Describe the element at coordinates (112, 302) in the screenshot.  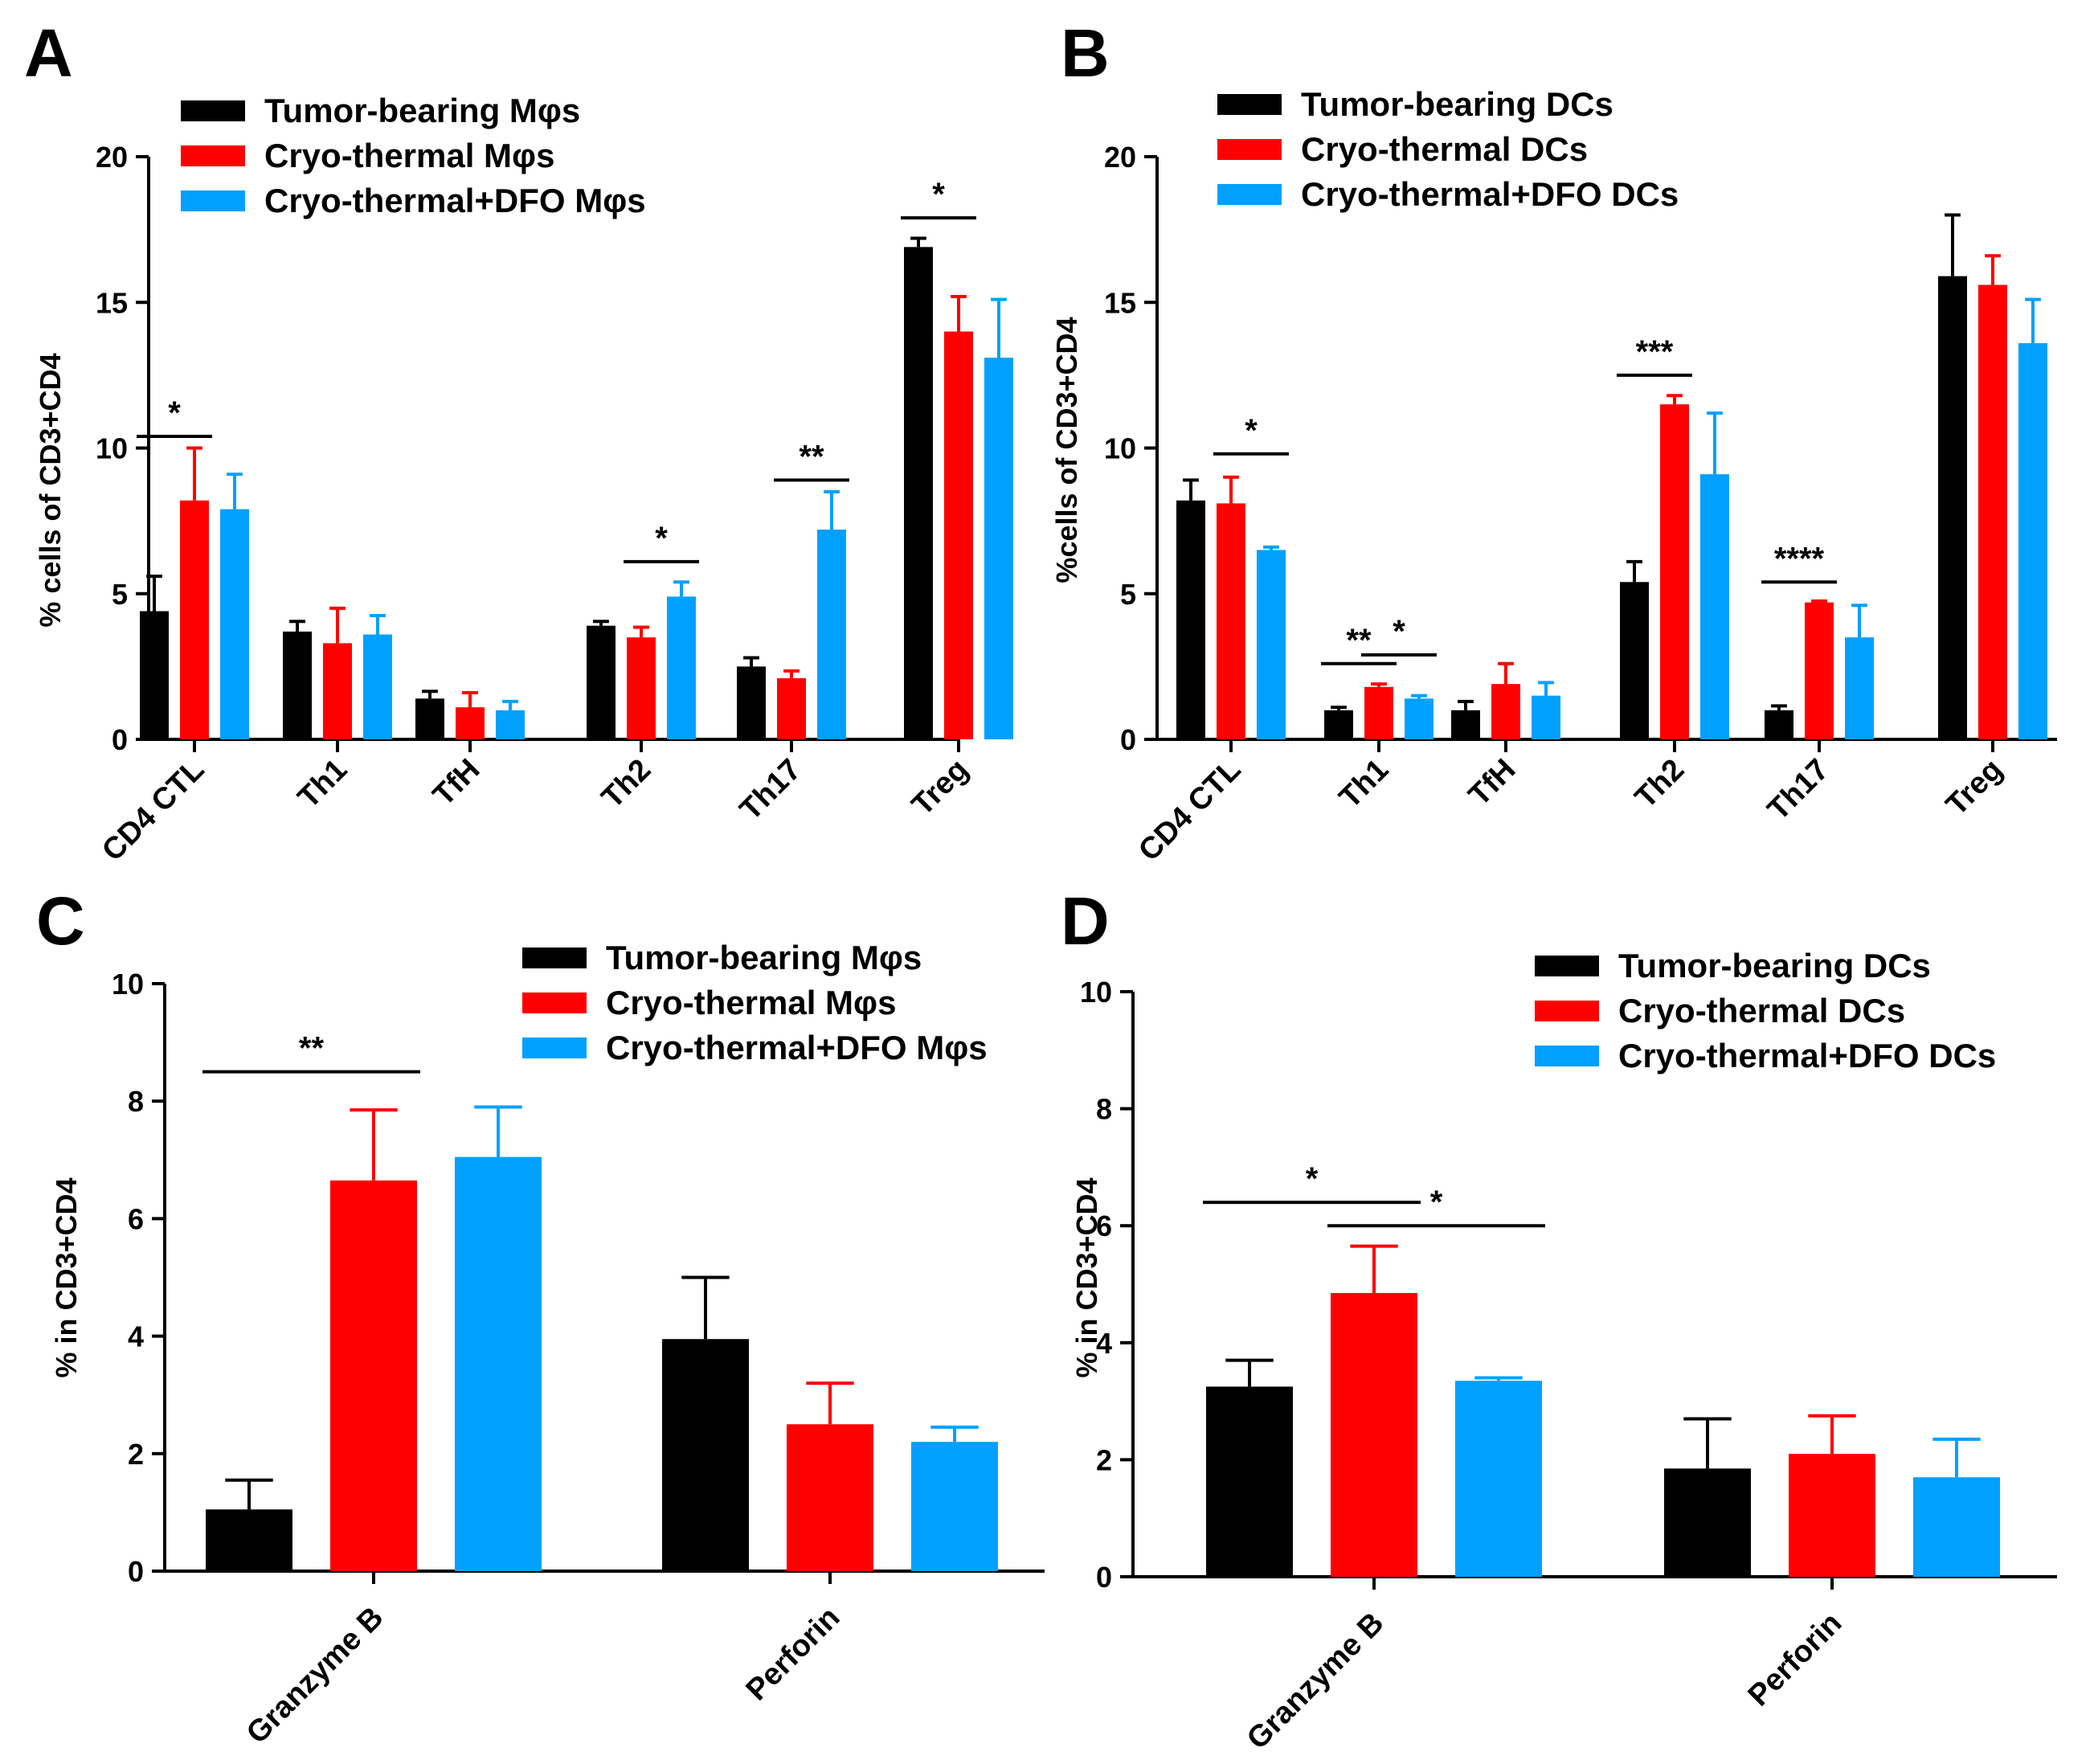
I see `y-tick-label: 15` at that location.